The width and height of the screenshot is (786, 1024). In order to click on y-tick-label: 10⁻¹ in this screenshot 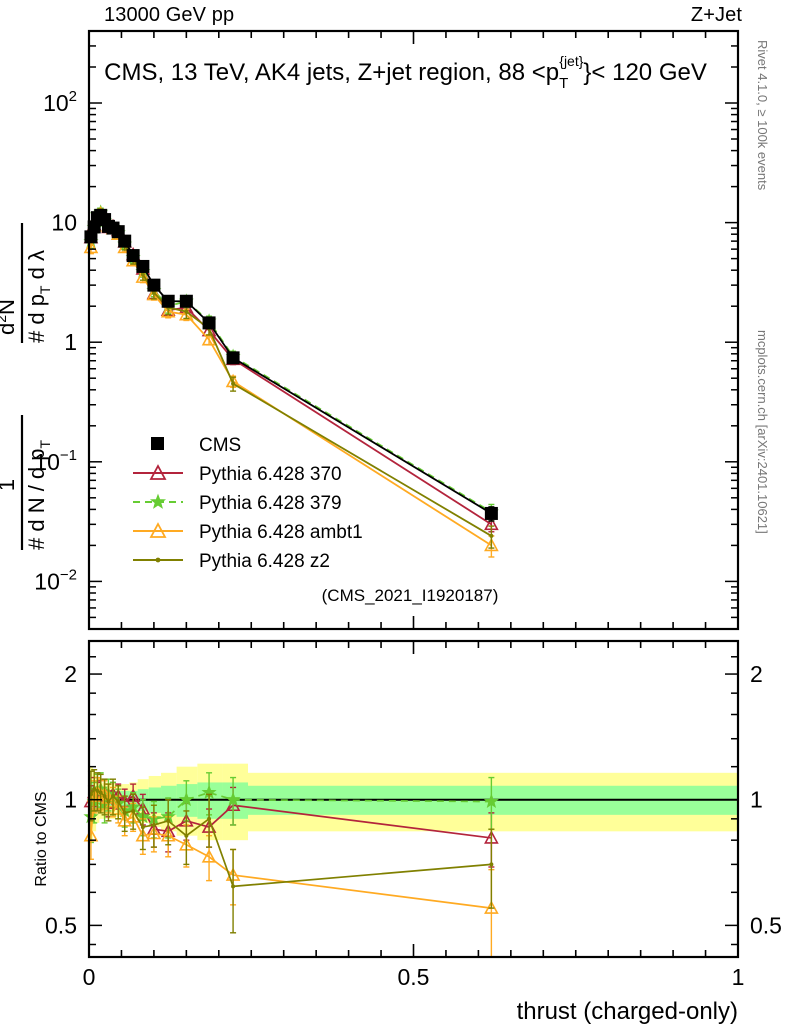, I will do `click(55, 461)`.